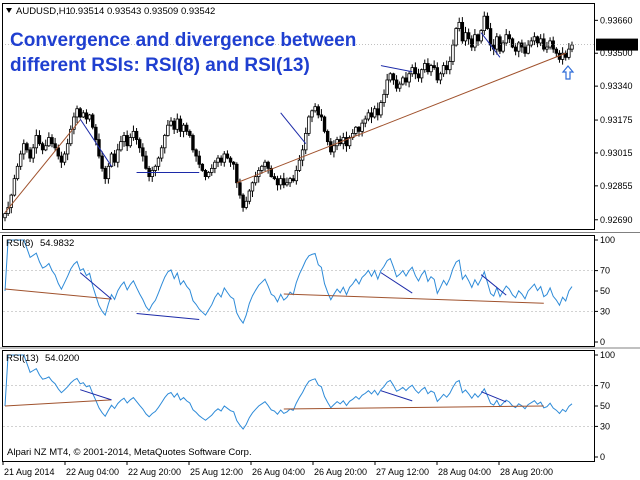  Describe the element at coordinates (9, 10) in the screenshot. I see `chevron-down-icon` at that location.